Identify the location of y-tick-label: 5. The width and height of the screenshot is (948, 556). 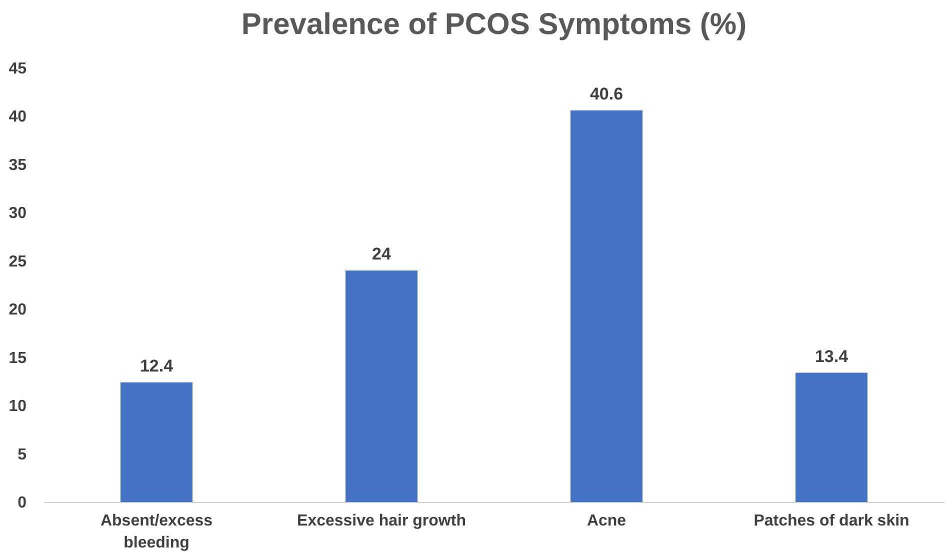
(22, 455).